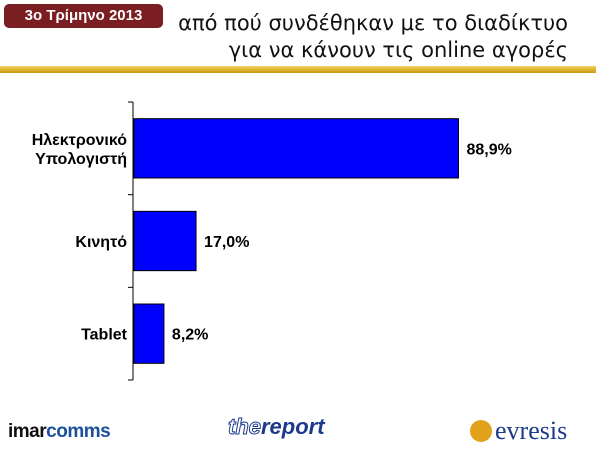 The height and width of the screenshot is (451, 596). Describe the element at coordinates (101, 242) in the screenshot. I see `category-label-2: Κινητό` at that location.